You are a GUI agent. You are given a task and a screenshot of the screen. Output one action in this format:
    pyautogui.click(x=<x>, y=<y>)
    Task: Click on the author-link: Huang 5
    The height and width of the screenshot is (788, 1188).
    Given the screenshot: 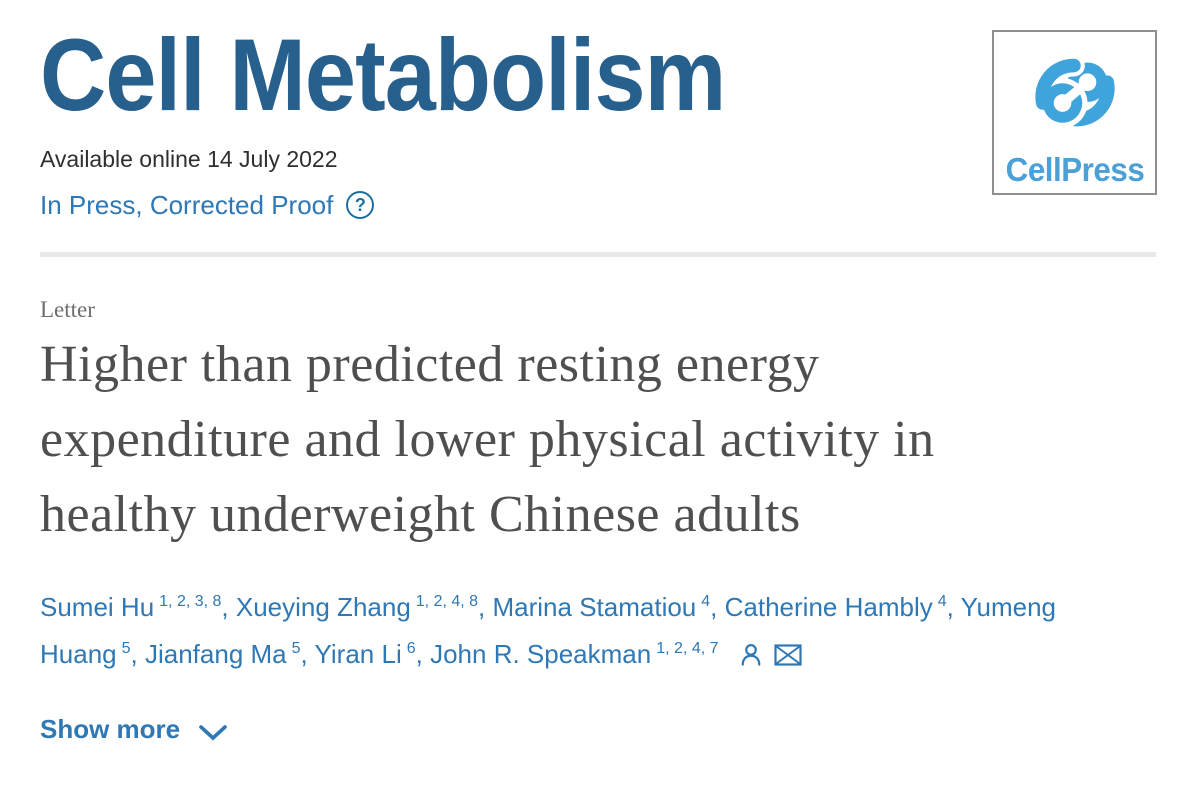 What is the action you would take?
    pyautogui.click(x=85, y=654)
    